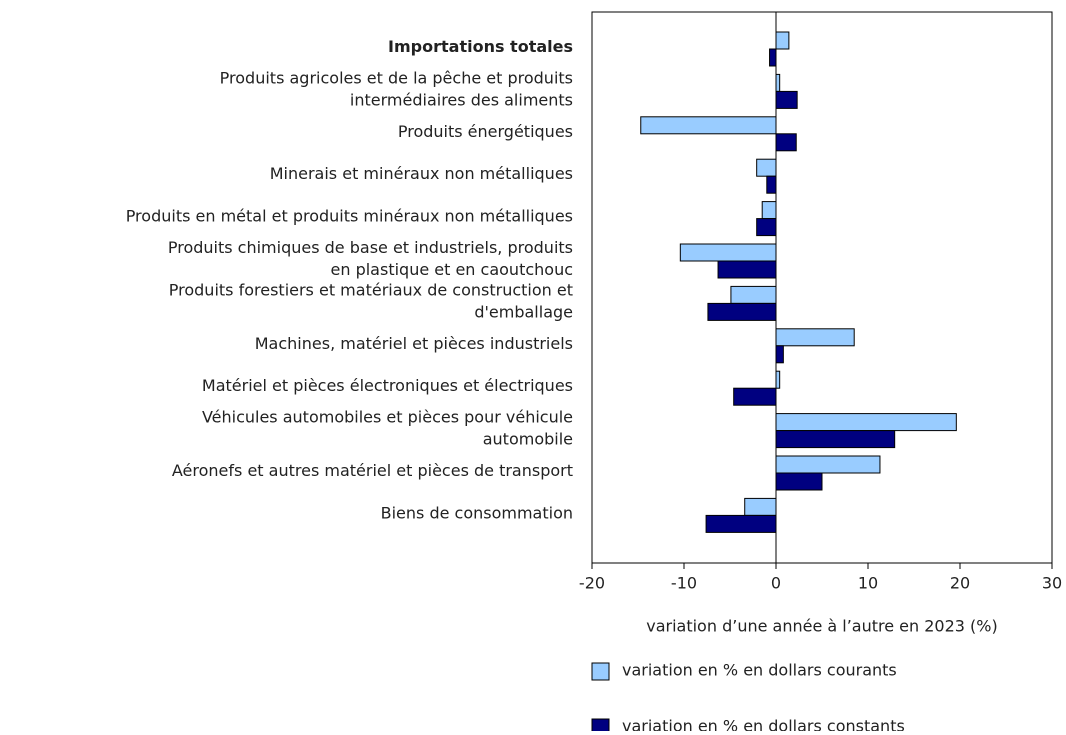 Image resolution: width=1066 pixels, height=735 pixels. I want to click on x-tick-label: -10, so click(684, 583).